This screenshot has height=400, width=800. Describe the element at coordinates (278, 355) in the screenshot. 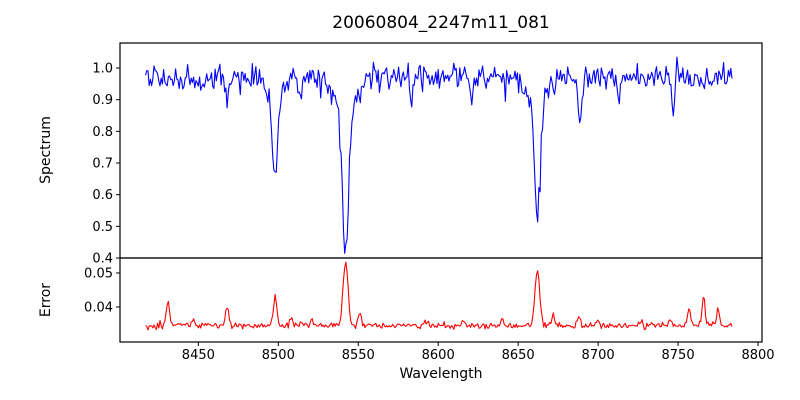

I see `xtick-label: 8500` at that location.